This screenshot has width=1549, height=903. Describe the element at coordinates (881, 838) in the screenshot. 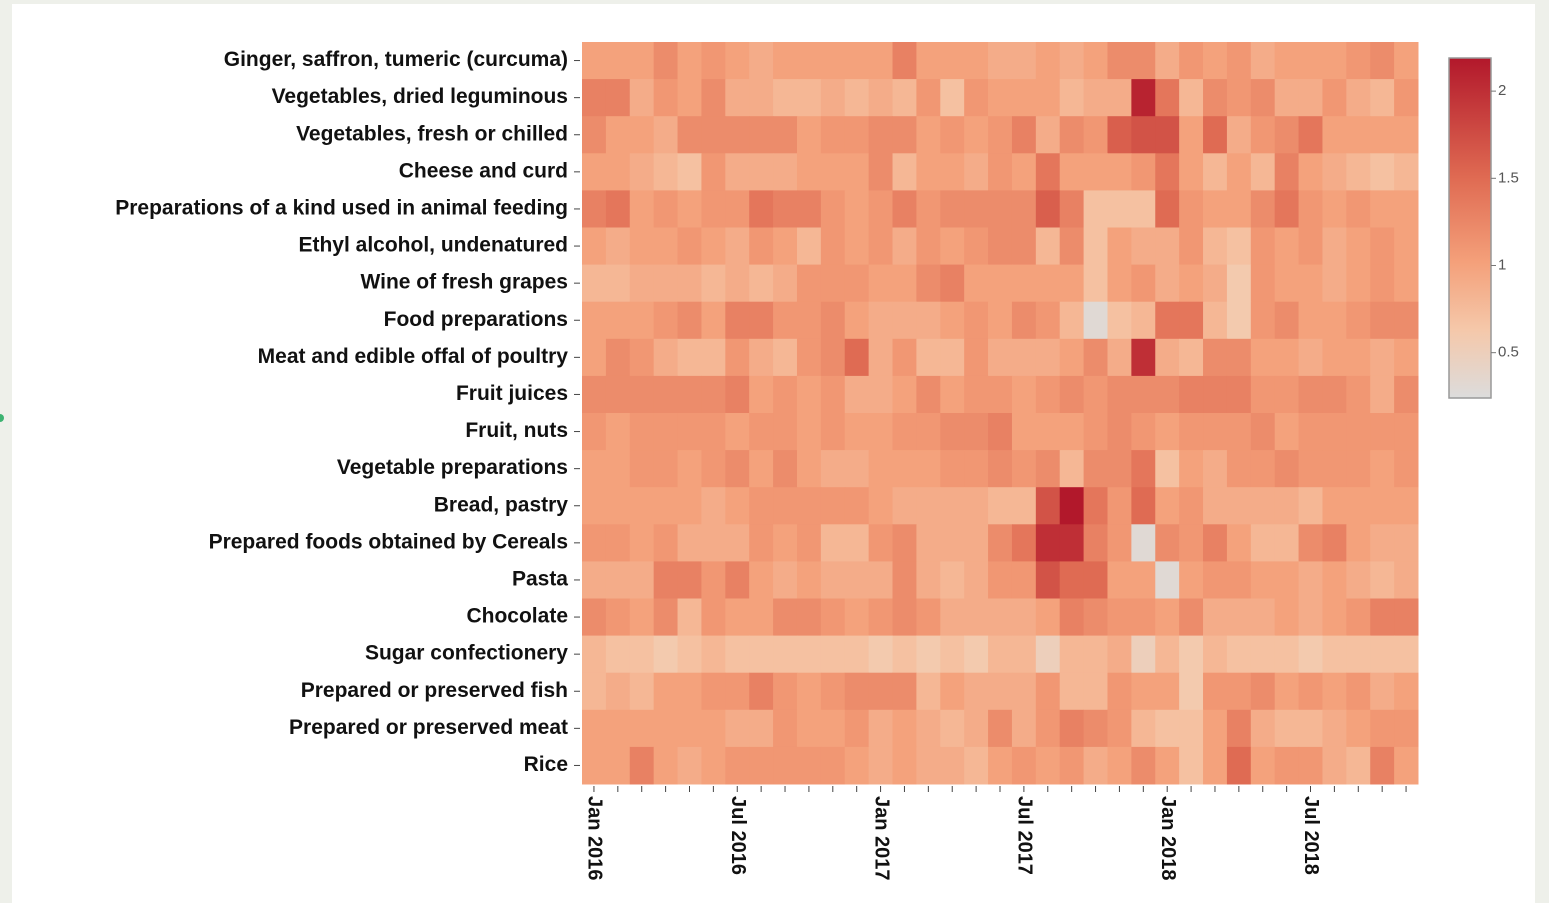

I see `x-tick-label: Jan 2017` at that location.